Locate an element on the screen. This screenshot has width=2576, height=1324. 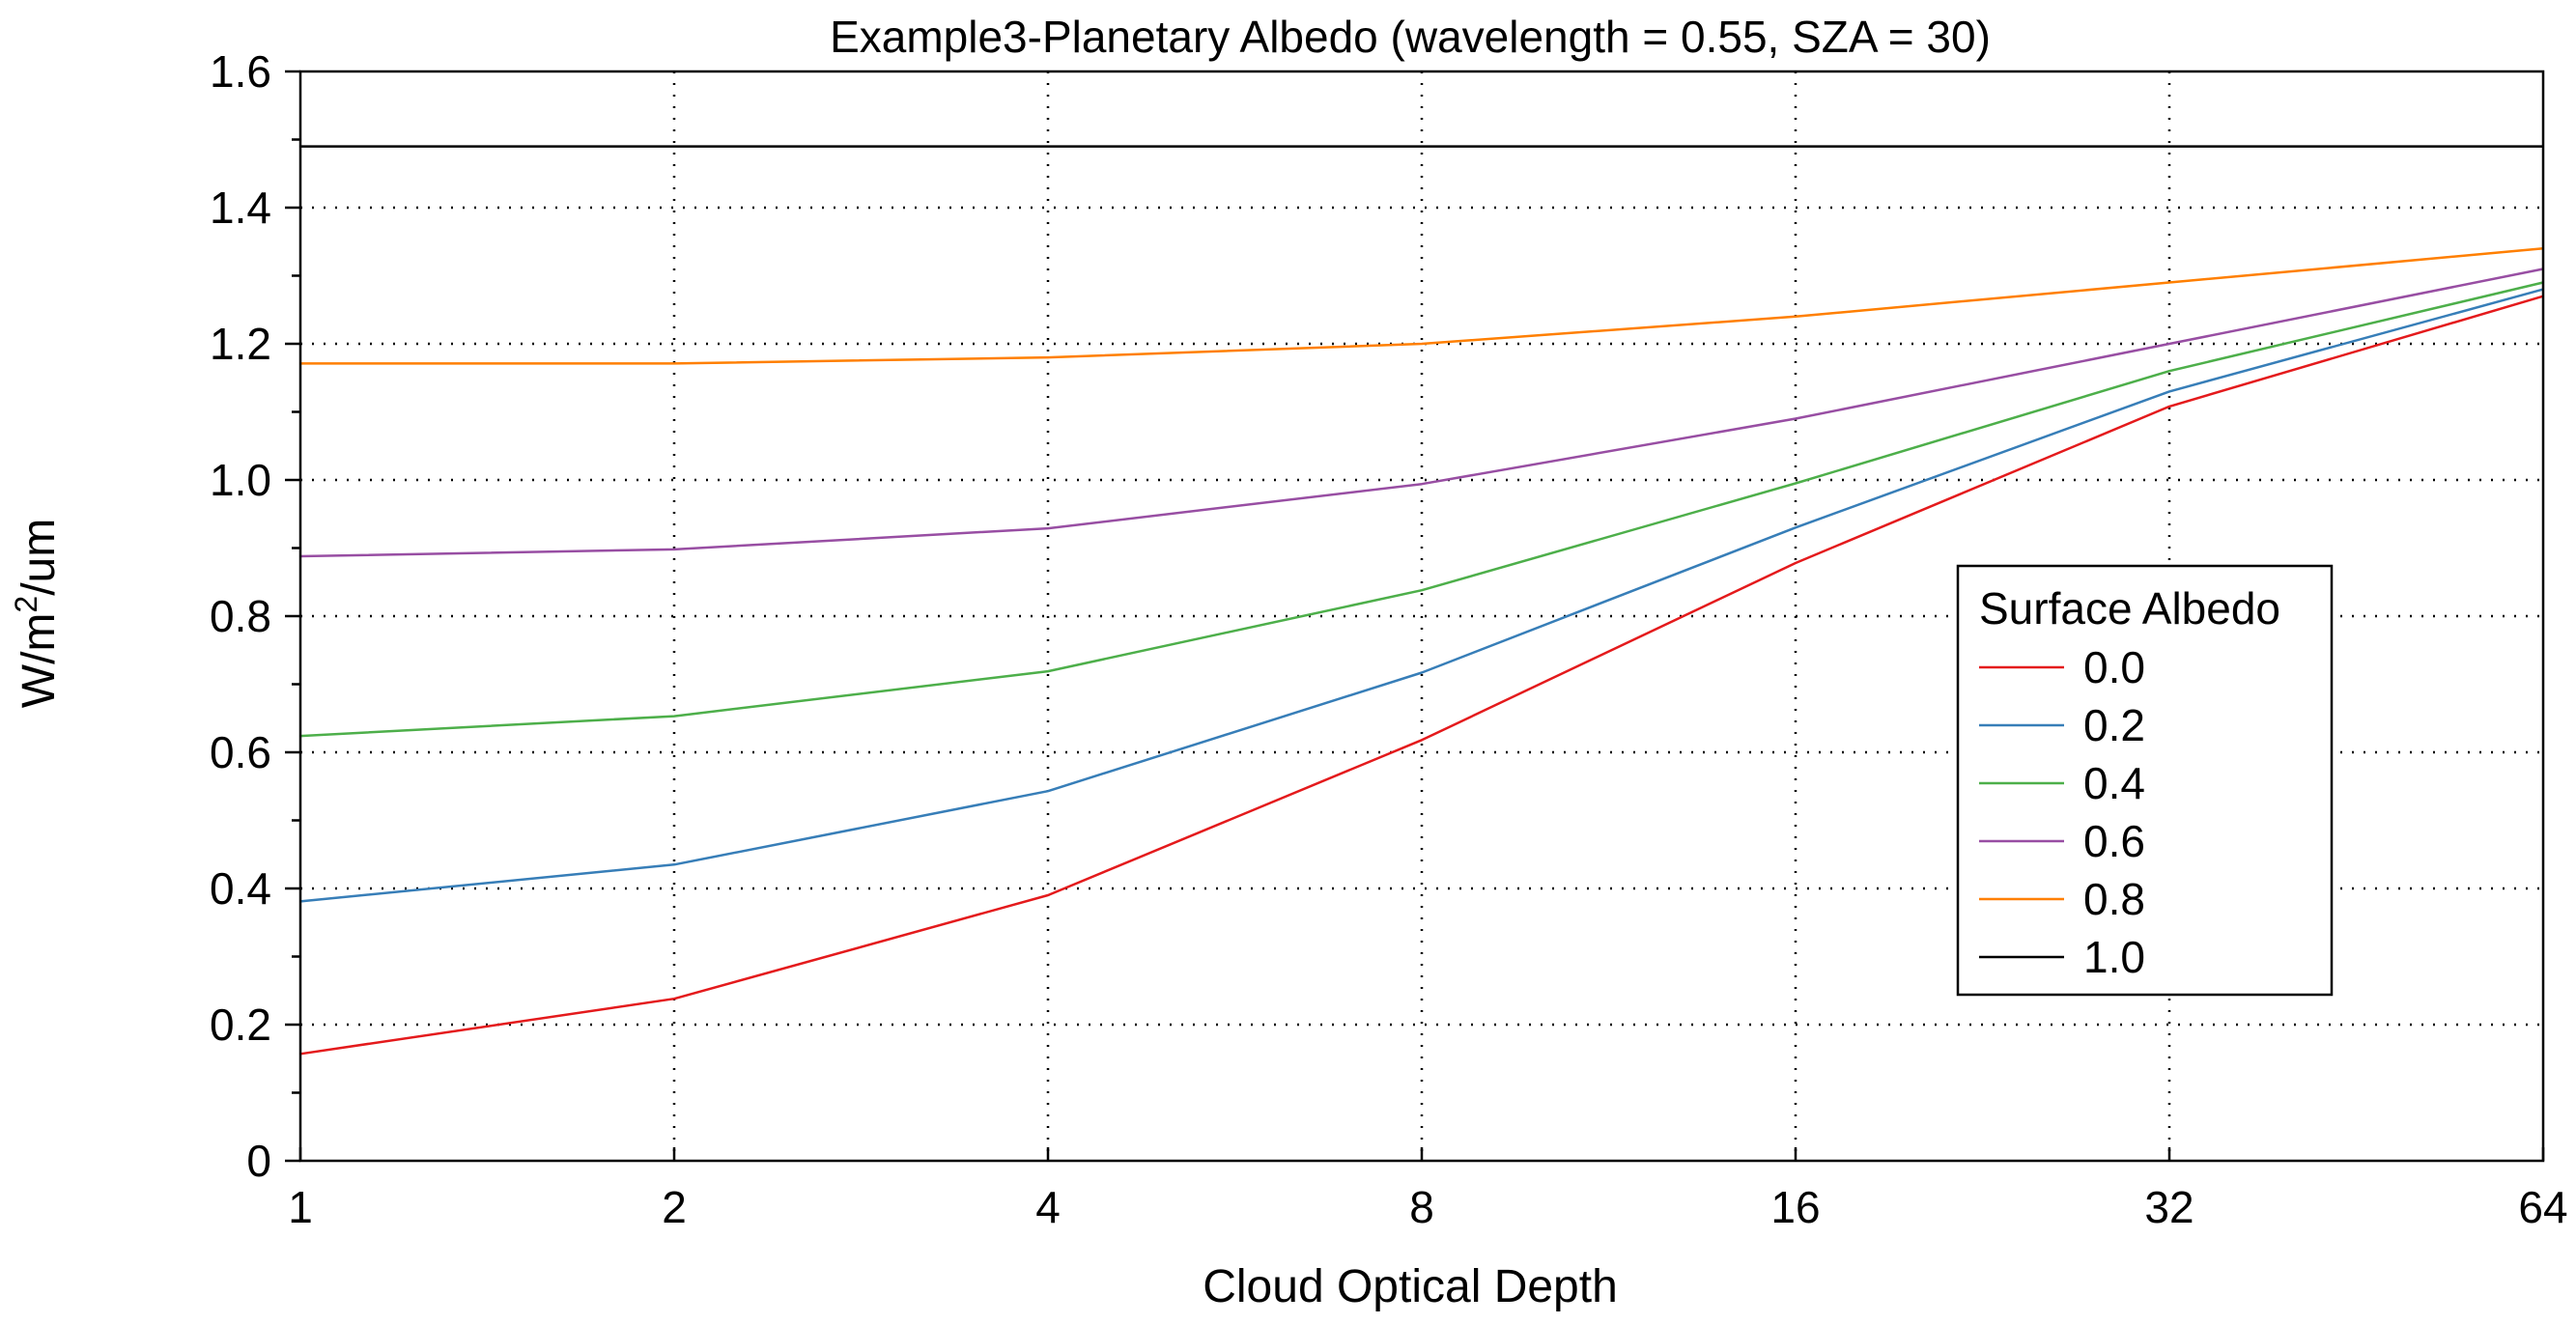
y-axis-label-sup: 2 is located at coordinates (26, 604).